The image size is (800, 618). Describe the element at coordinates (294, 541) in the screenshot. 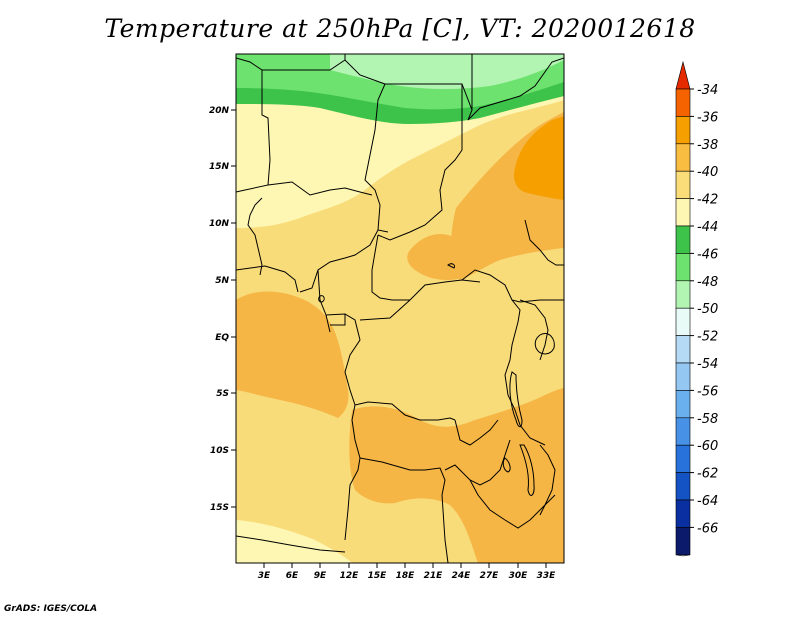

I see `contour-fill-42-south` at that location.